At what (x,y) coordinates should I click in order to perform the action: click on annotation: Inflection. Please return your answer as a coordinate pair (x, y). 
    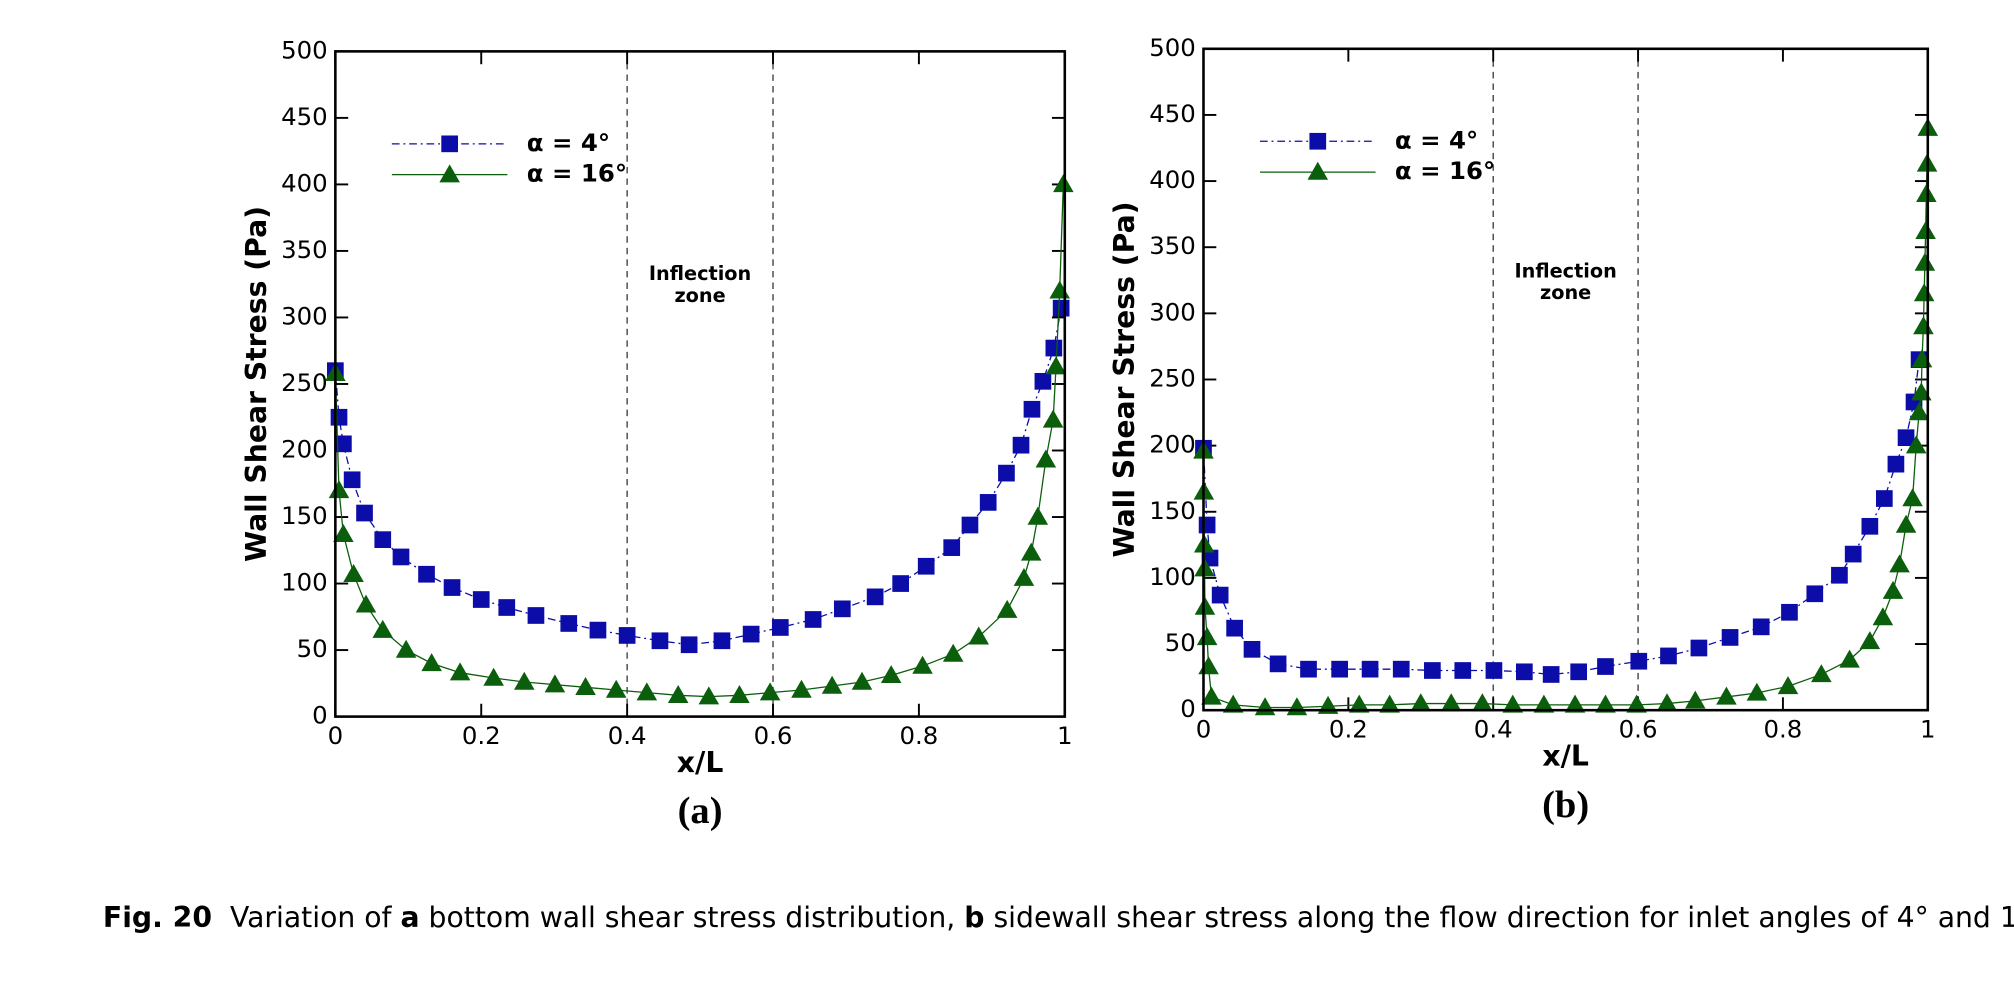
    Looking at the image, I should click on (1565, 270).